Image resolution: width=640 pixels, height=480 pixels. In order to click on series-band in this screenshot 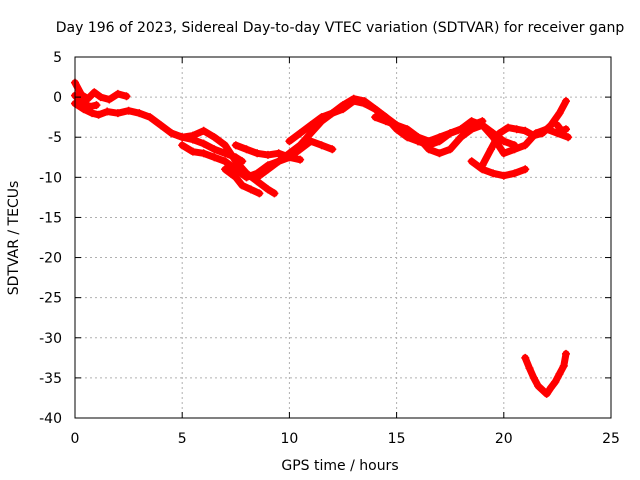, I will do `click(158, 132)`.